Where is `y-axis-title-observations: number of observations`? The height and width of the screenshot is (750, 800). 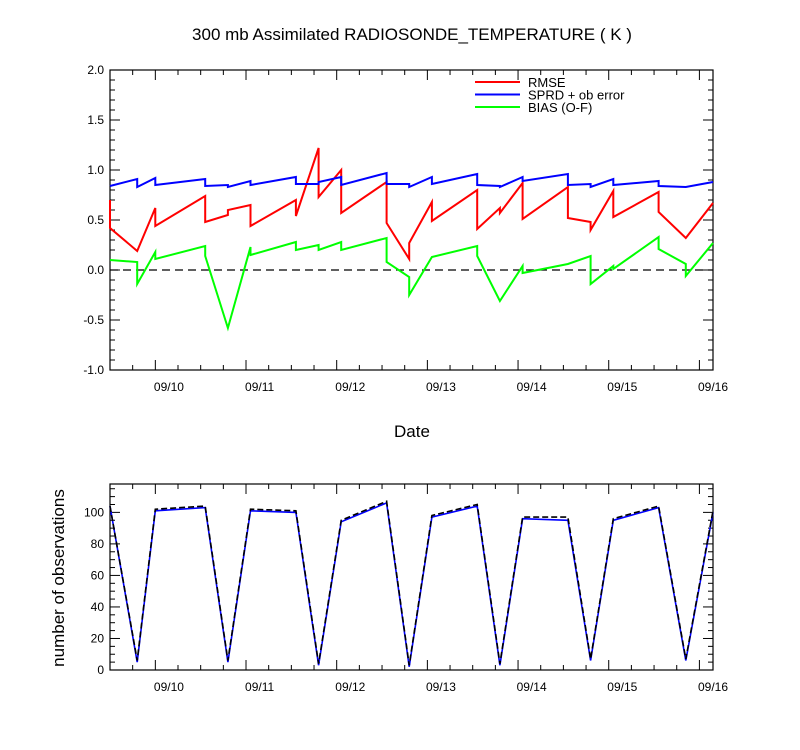 y-axis-title-observations: number of observations is located at coordinates (58, 578).